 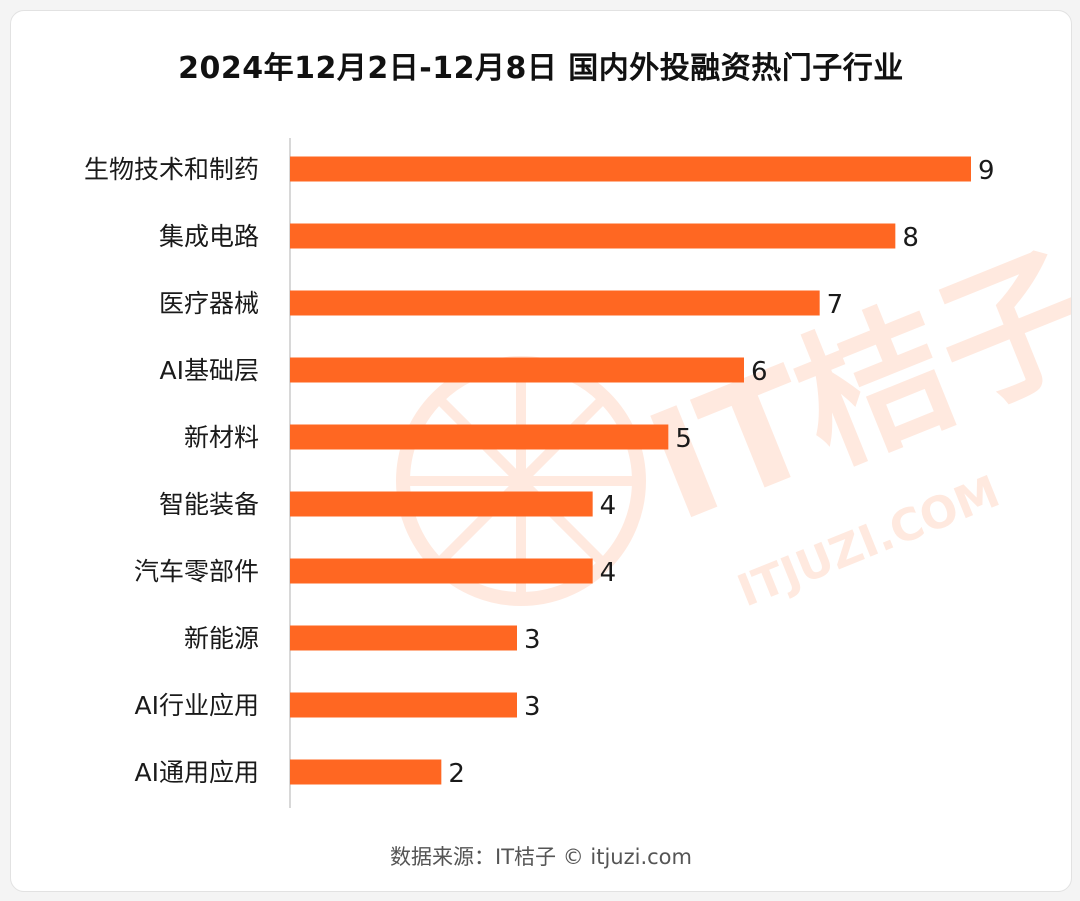 What do you see at coordinates (683, 439) in the screenshot?
I see `value-label: 5` at bounding box center [683, 439].